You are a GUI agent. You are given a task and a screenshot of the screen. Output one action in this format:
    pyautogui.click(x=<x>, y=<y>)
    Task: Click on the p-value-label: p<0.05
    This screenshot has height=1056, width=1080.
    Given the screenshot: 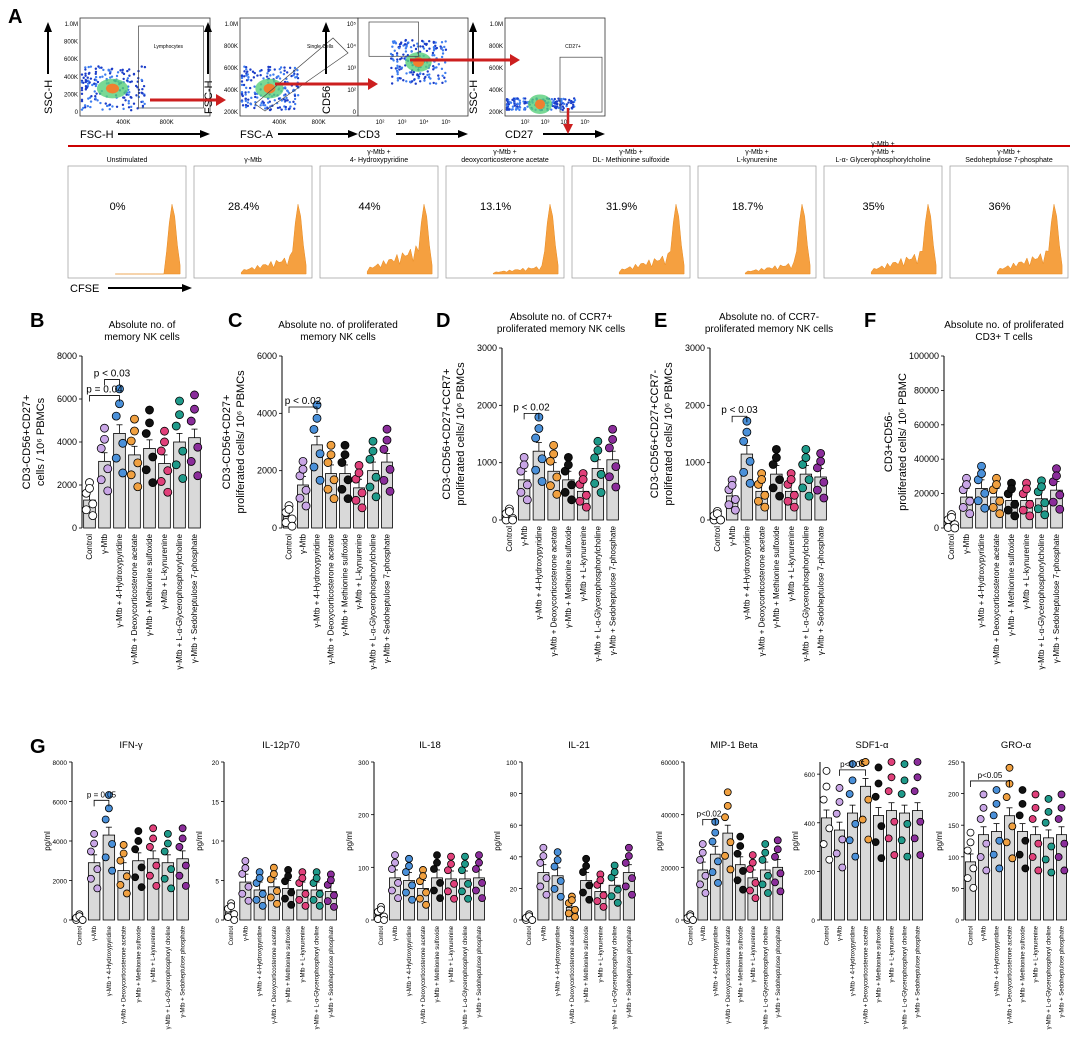 What is the action you would take?
    pyautogui.click(x=852, y=764)
    